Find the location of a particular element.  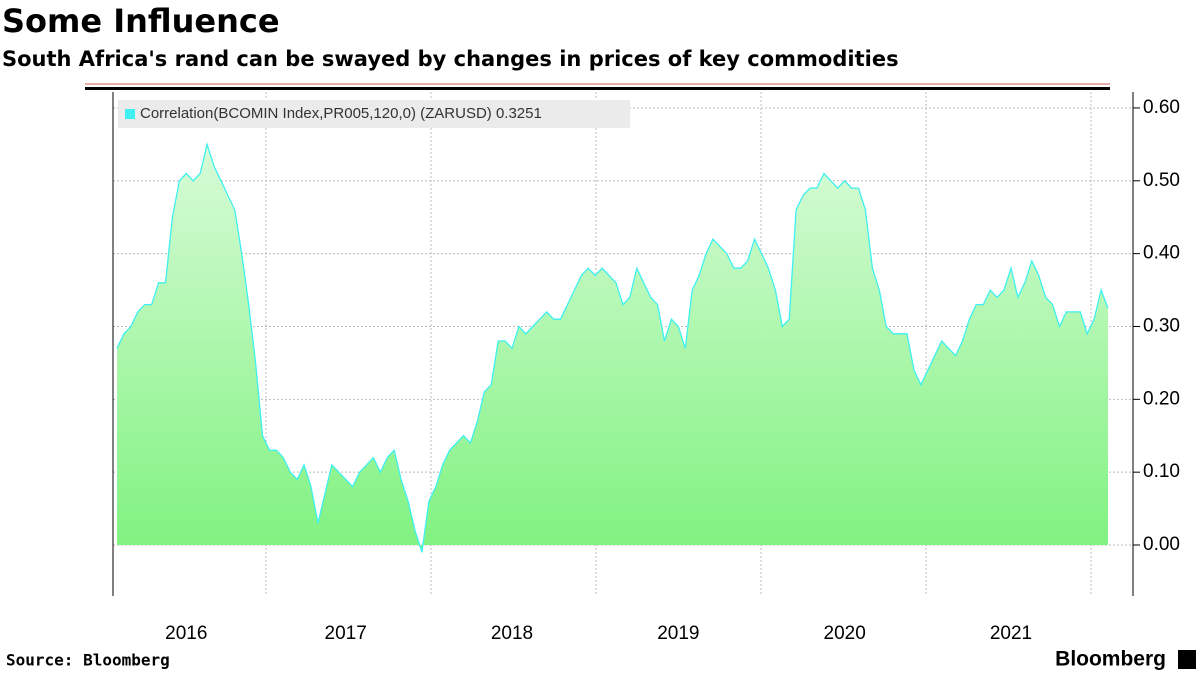

y-tick-label: 0.30 is located at coordinates (1161, 325).